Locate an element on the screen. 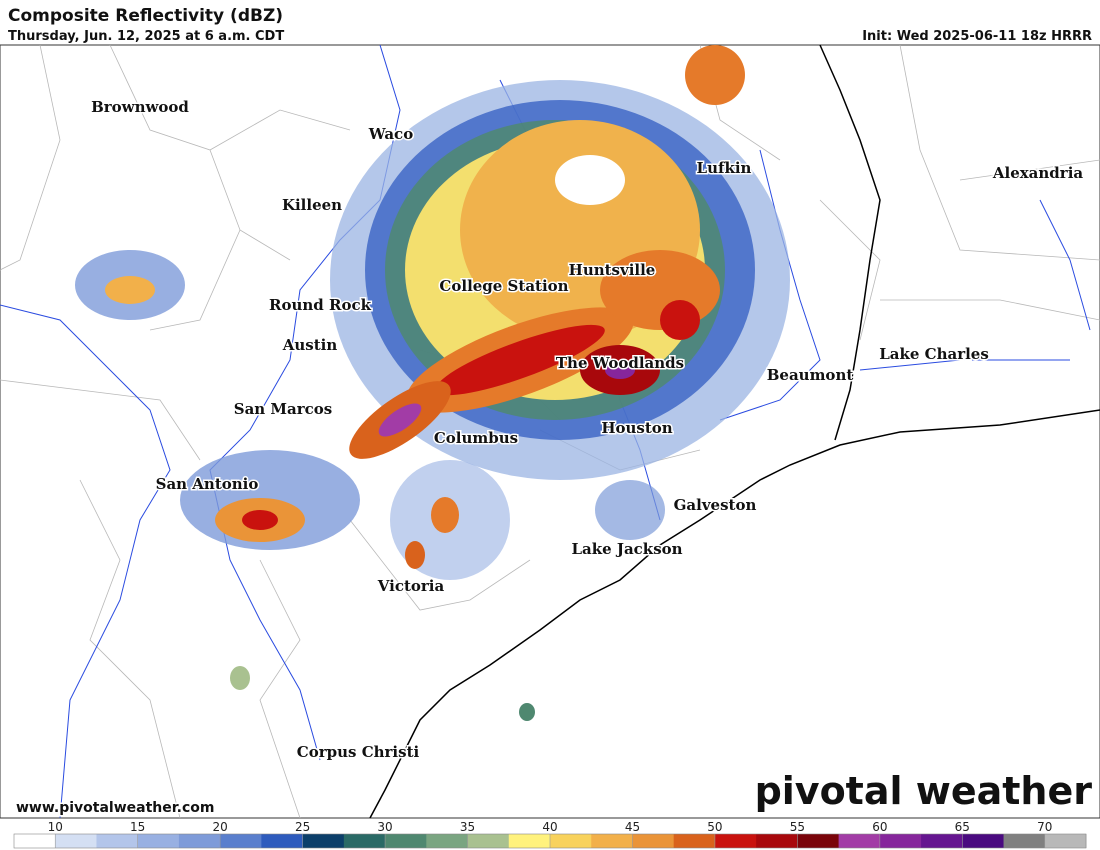 Image resolution: width=1100 pixels, height=850 pixels. city-label: Round Rock is located at coordinates (320, 305).